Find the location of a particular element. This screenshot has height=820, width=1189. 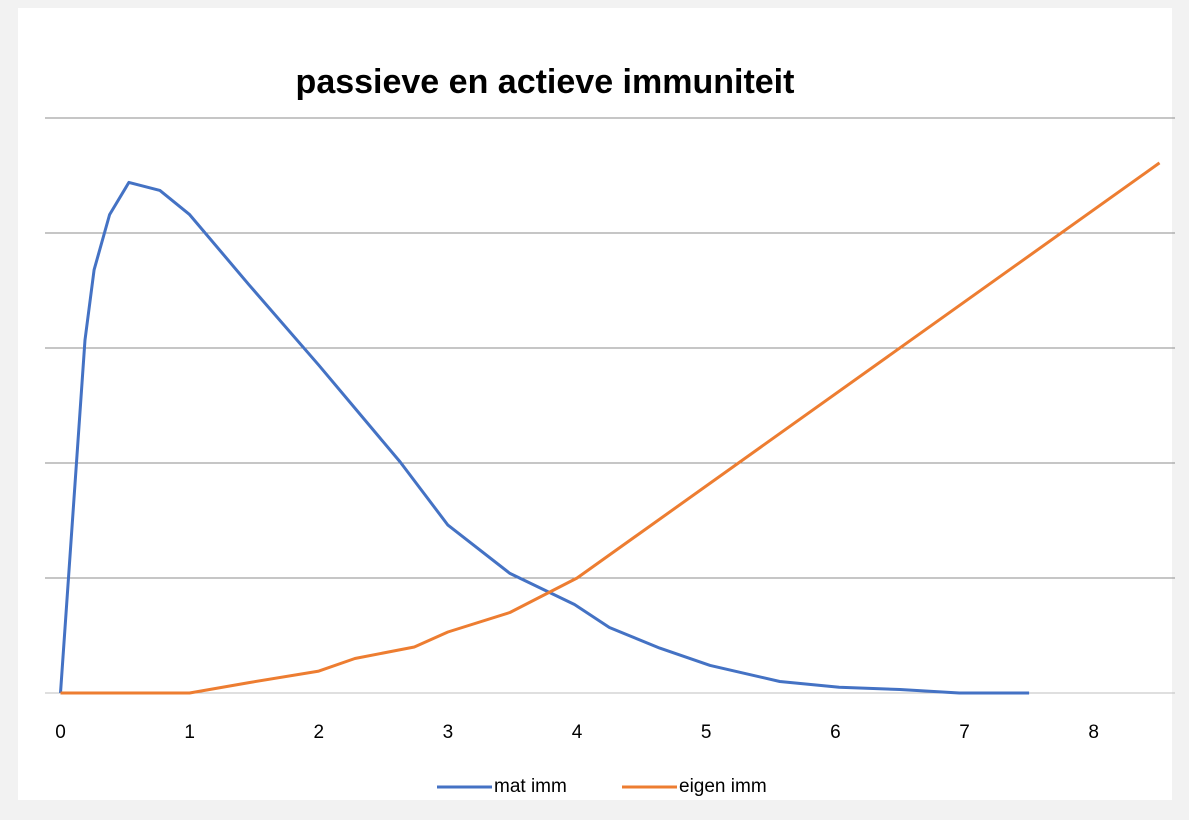

x-tick-label: 2 is located at coordinates (318, 732).